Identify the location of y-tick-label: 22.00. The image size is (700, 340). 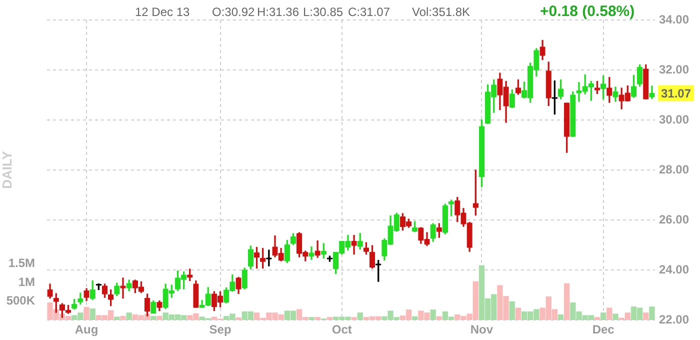
(674, 319).